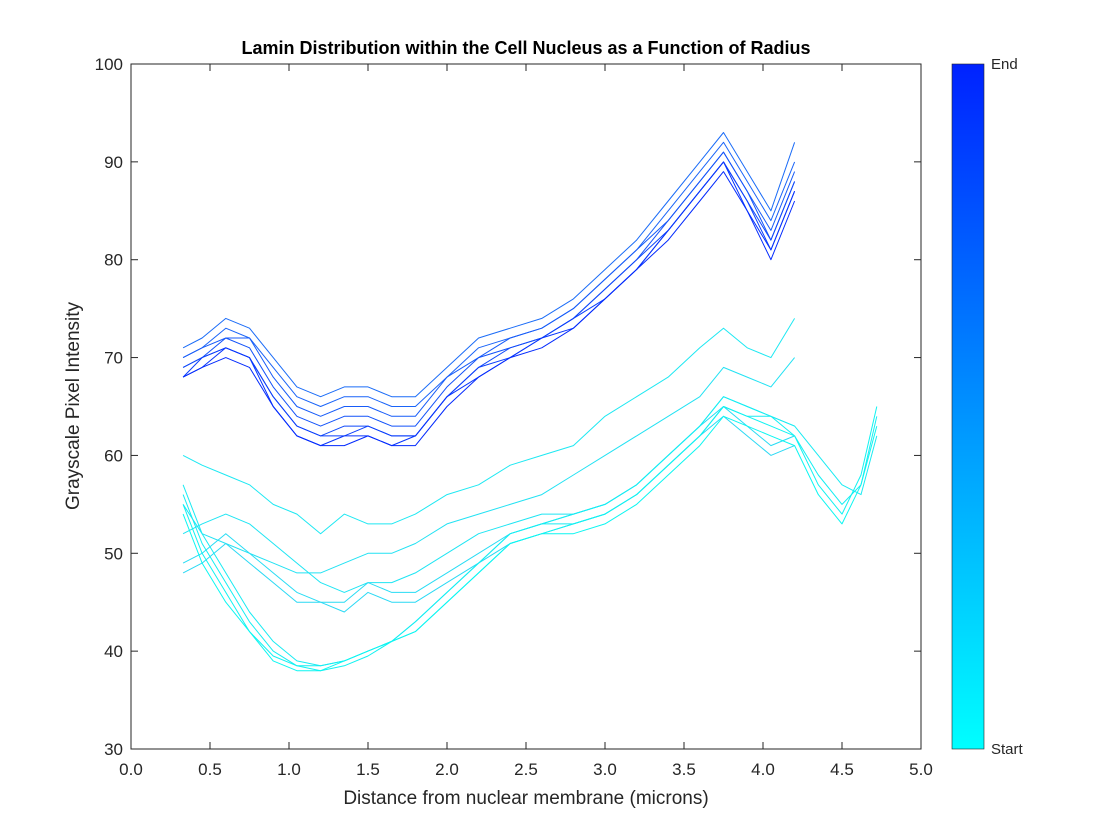 This screenshot has width=1120, height=840. I want to click on colorbar-gradient, so click(968, 406).